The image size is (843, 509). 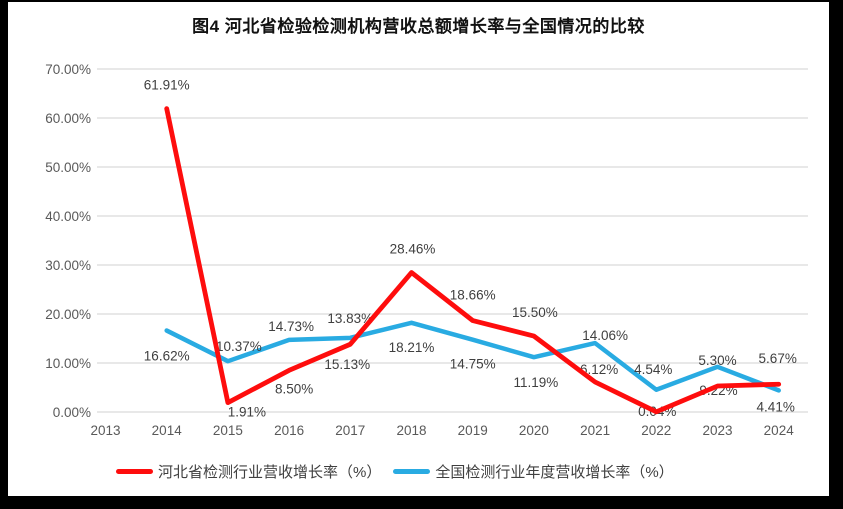 What do you see at coordinates (68, 118) in the screenshot?
I see `y-axis-tick-label: 60.00%` at bounding box center [68, 118].